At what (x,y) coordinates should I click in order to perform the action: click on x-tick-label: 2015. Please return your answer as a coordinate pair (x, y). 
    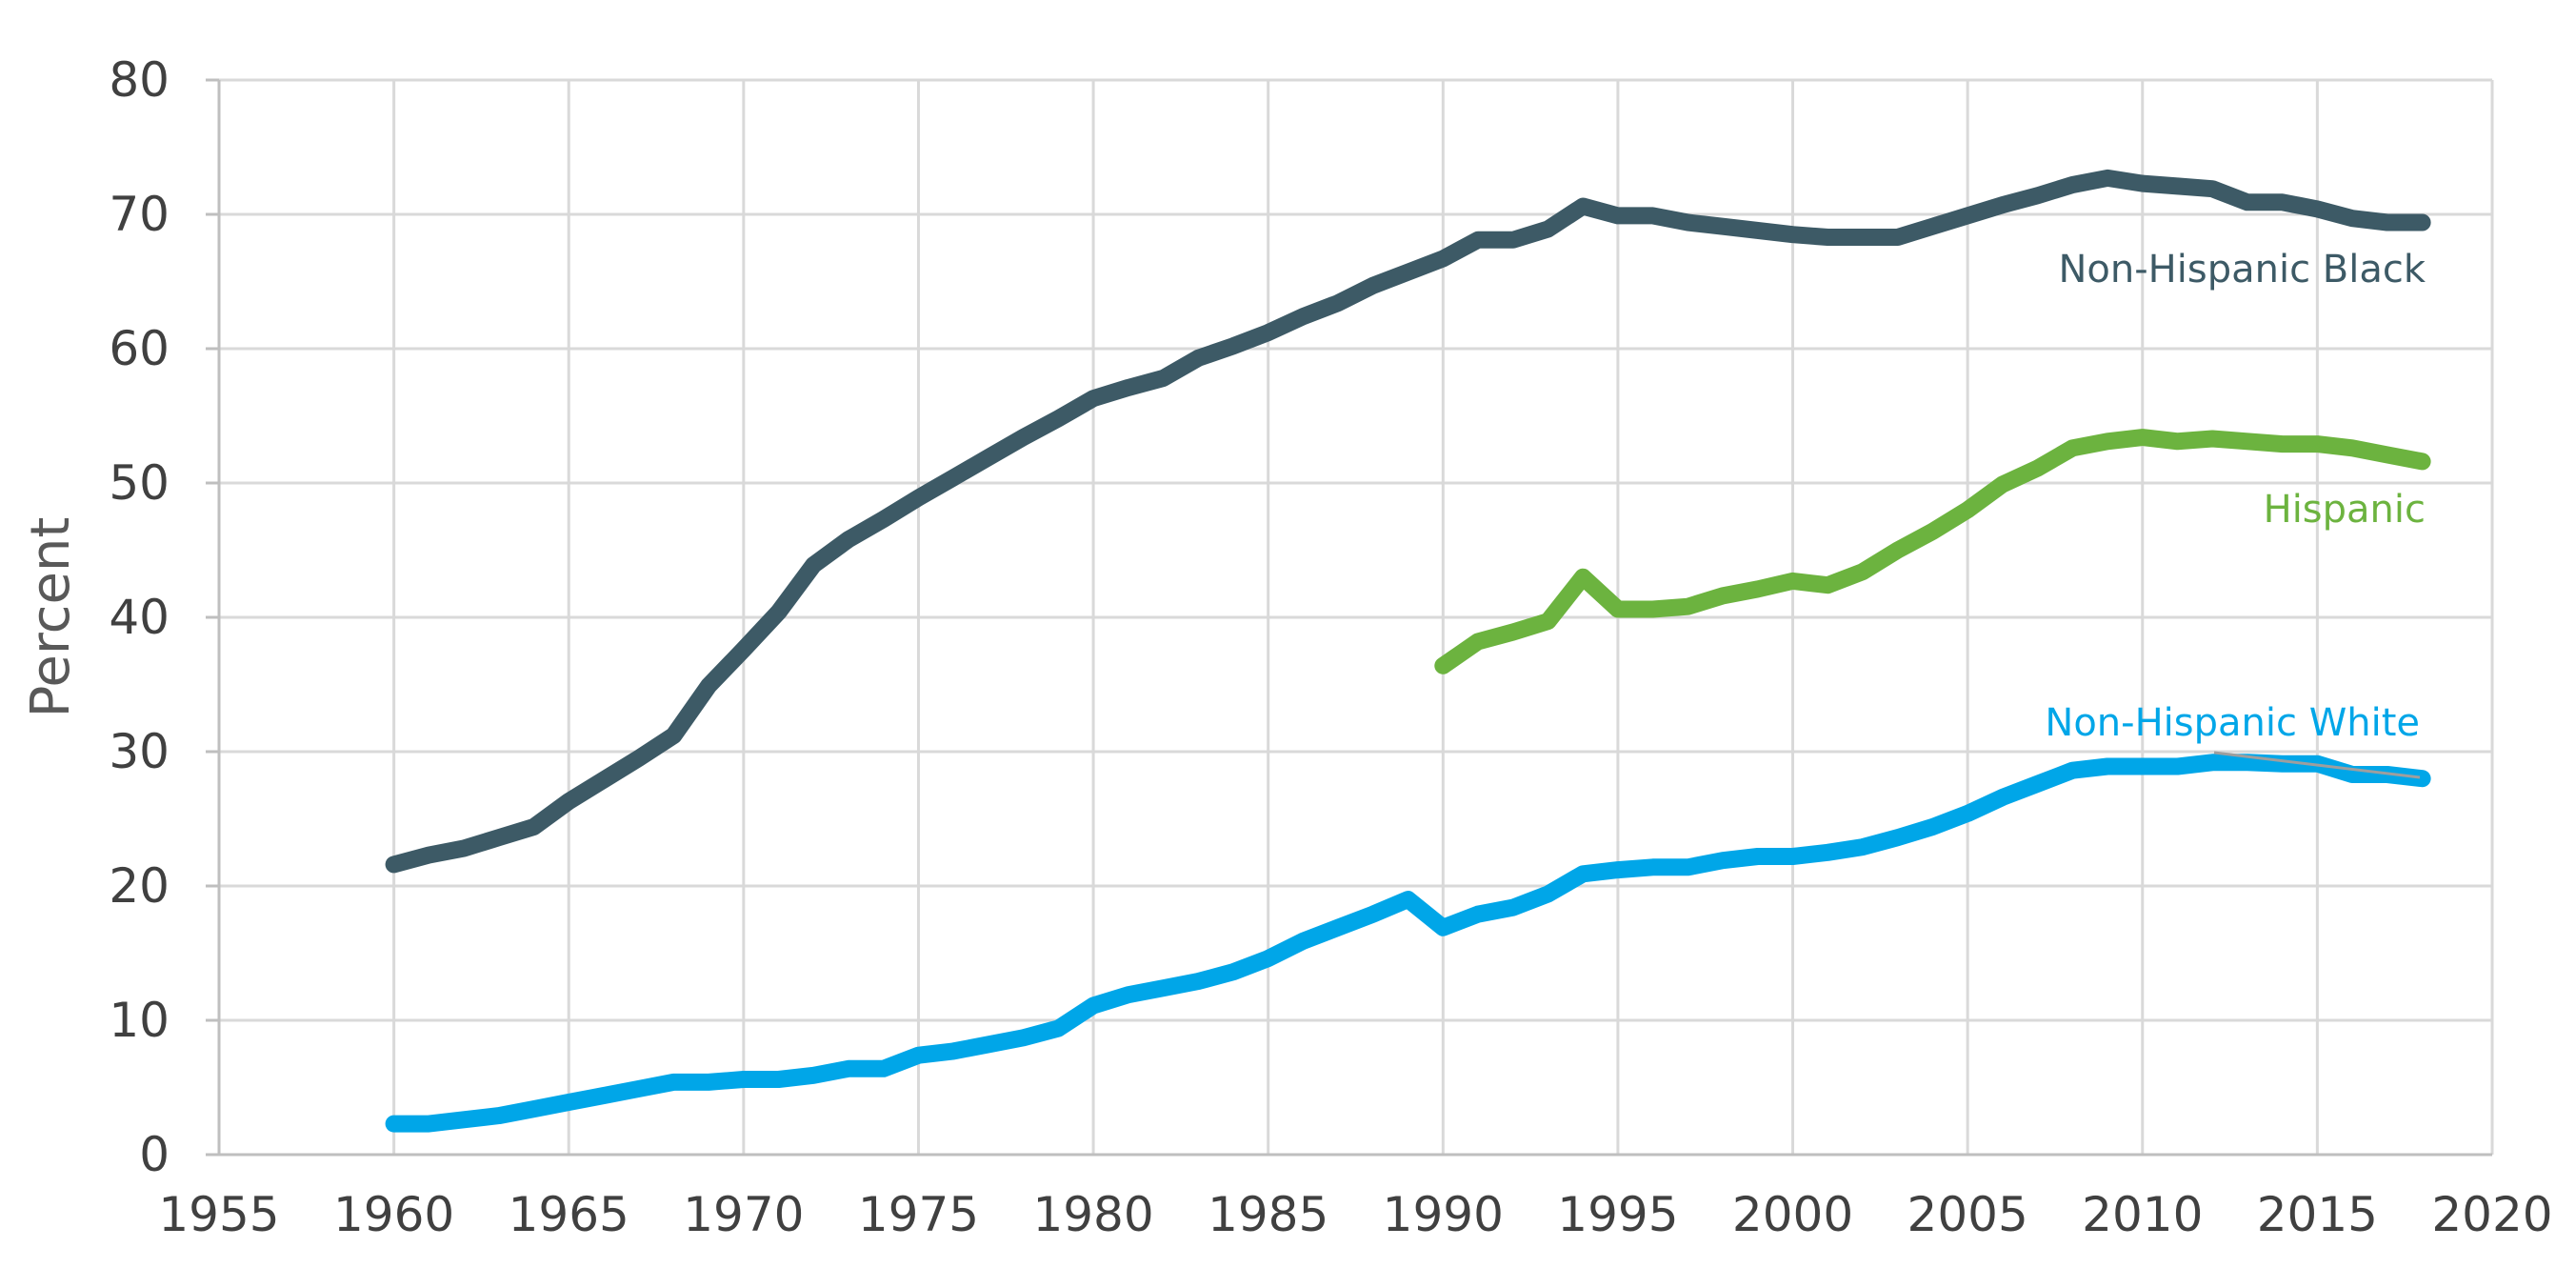
    Looking at the image, I should click on (2317, 1215).